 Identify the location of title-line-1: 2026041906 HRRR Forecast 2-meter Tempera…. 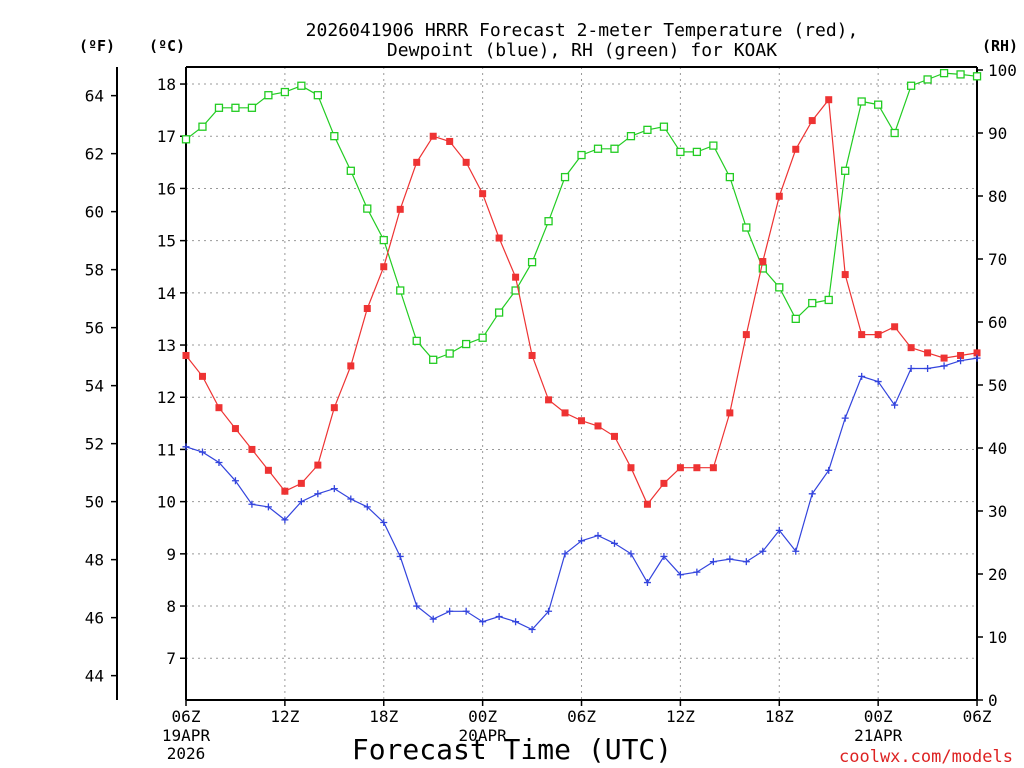
(582, 30).